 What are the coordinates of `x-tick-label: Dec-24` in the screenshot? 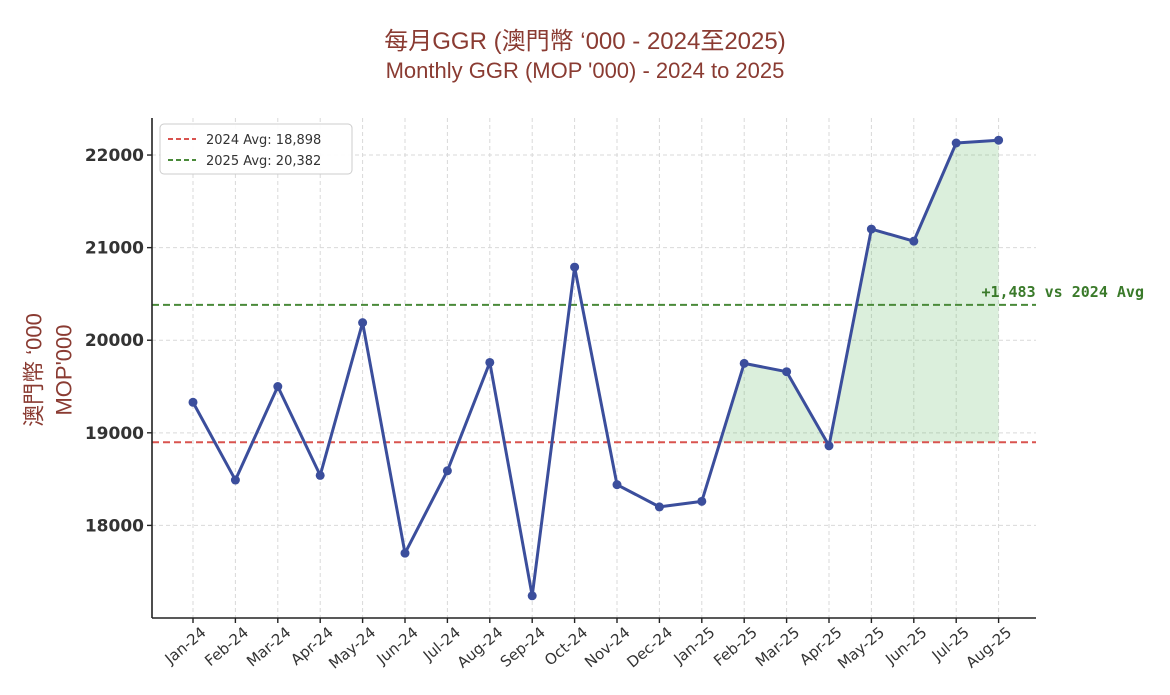 It's located at (649, 647).